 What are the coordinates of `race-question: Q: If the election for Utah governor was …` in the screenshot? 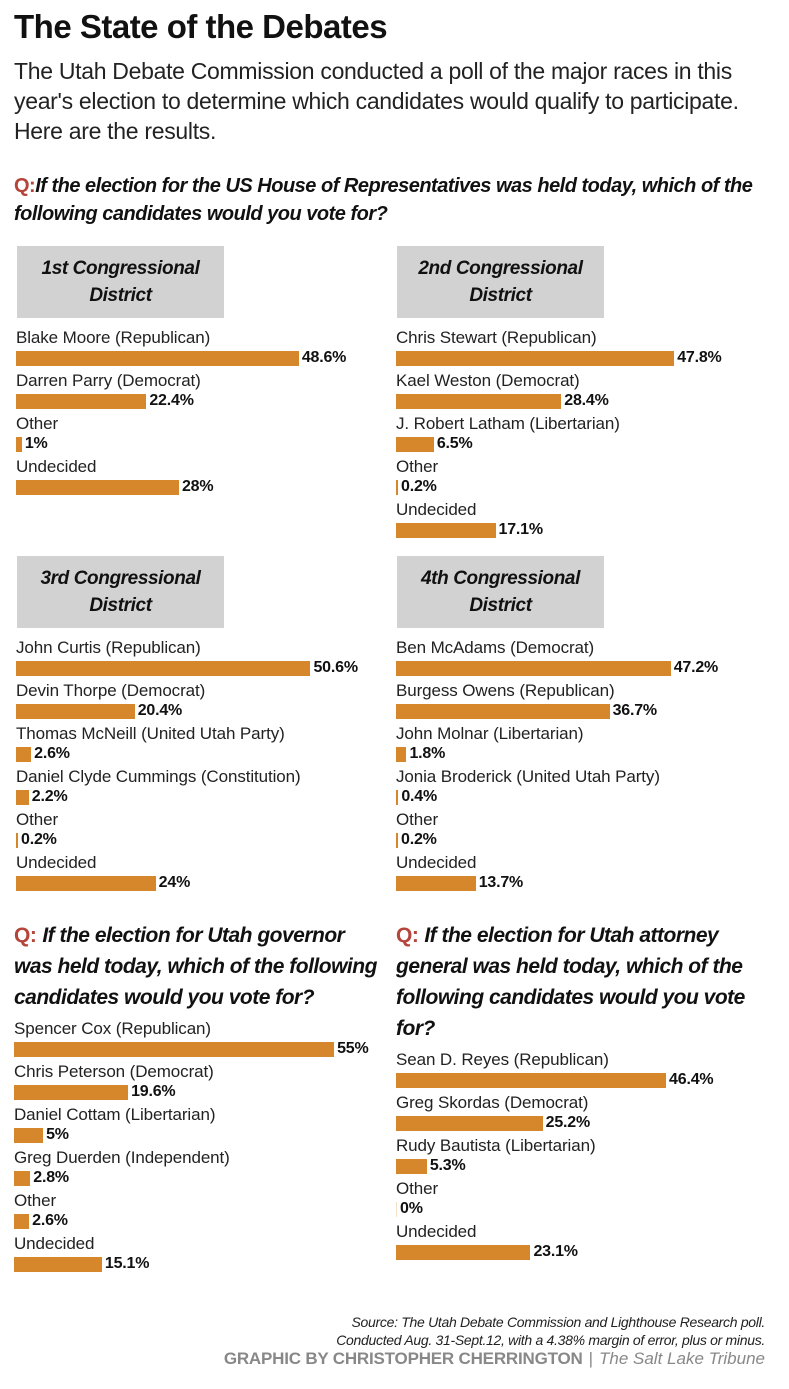 It's located at (199, 966).